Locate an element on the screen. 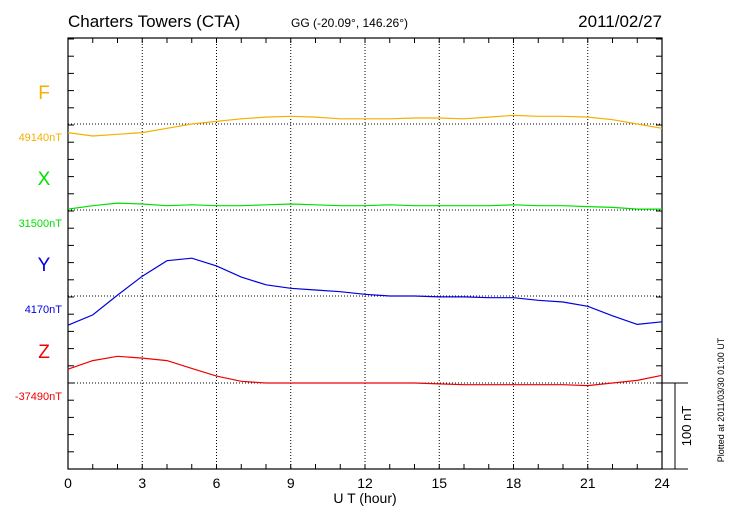  series-baseline-label: 49140nT is located at coordinates (41, 138).